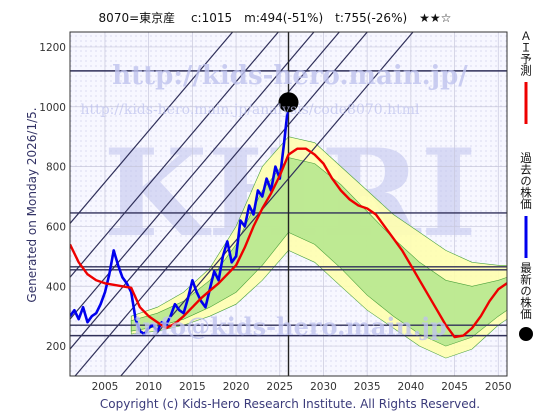 The image size is (560, 420). Describe the element at coordinates (52, 108) in the screenshot. I see `y-tick-label: 1000` at that location.